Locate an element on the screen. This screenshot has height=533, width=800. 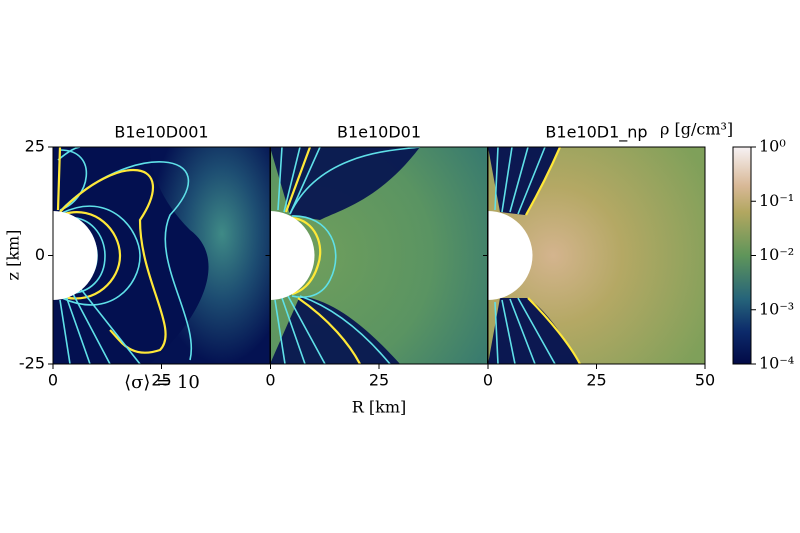
panel-title: B1e10D001 is located at coordinates (161, 132).